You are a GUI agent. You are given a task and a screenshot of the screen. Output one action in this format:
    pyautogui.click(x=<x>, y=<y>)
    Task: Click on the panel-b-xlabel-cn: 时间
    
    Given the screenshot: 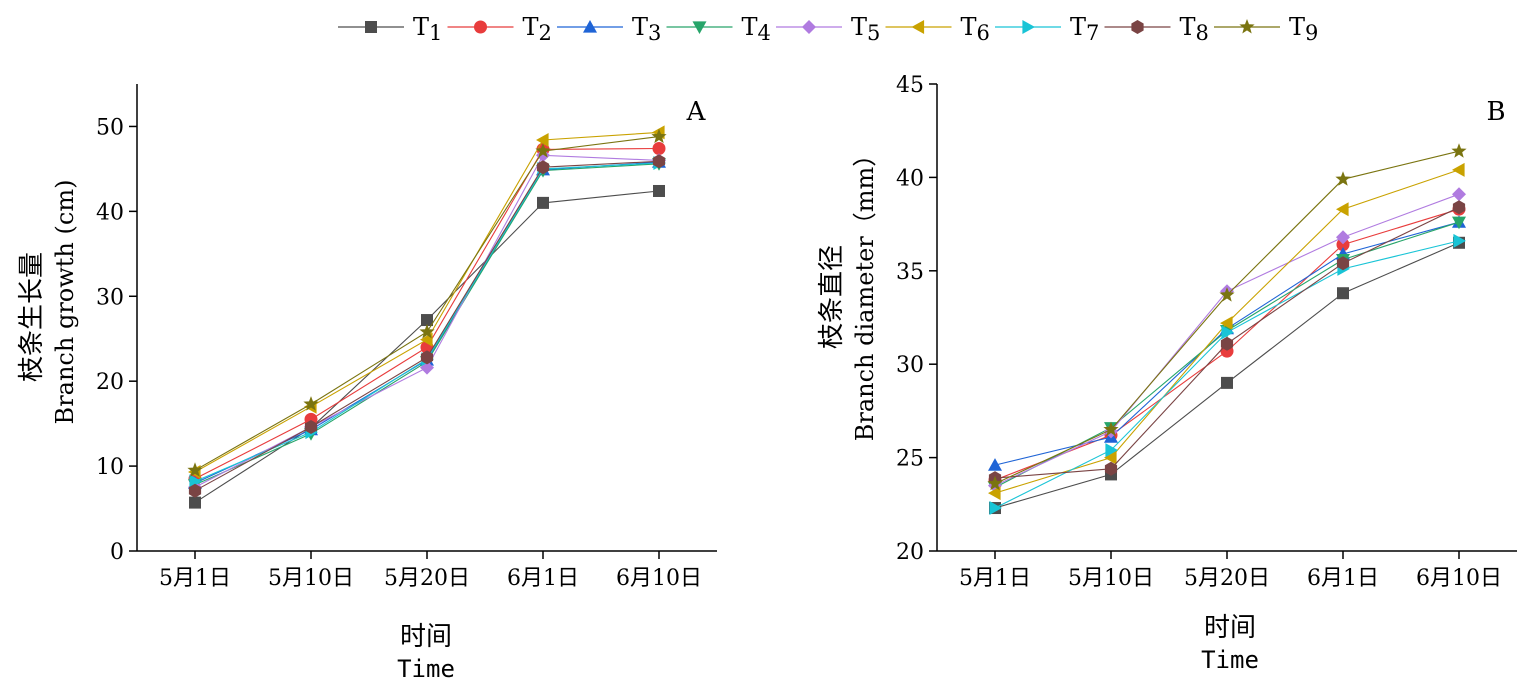 What is the action you would take?
    pyautogui.click(x=1230, y=628)
    